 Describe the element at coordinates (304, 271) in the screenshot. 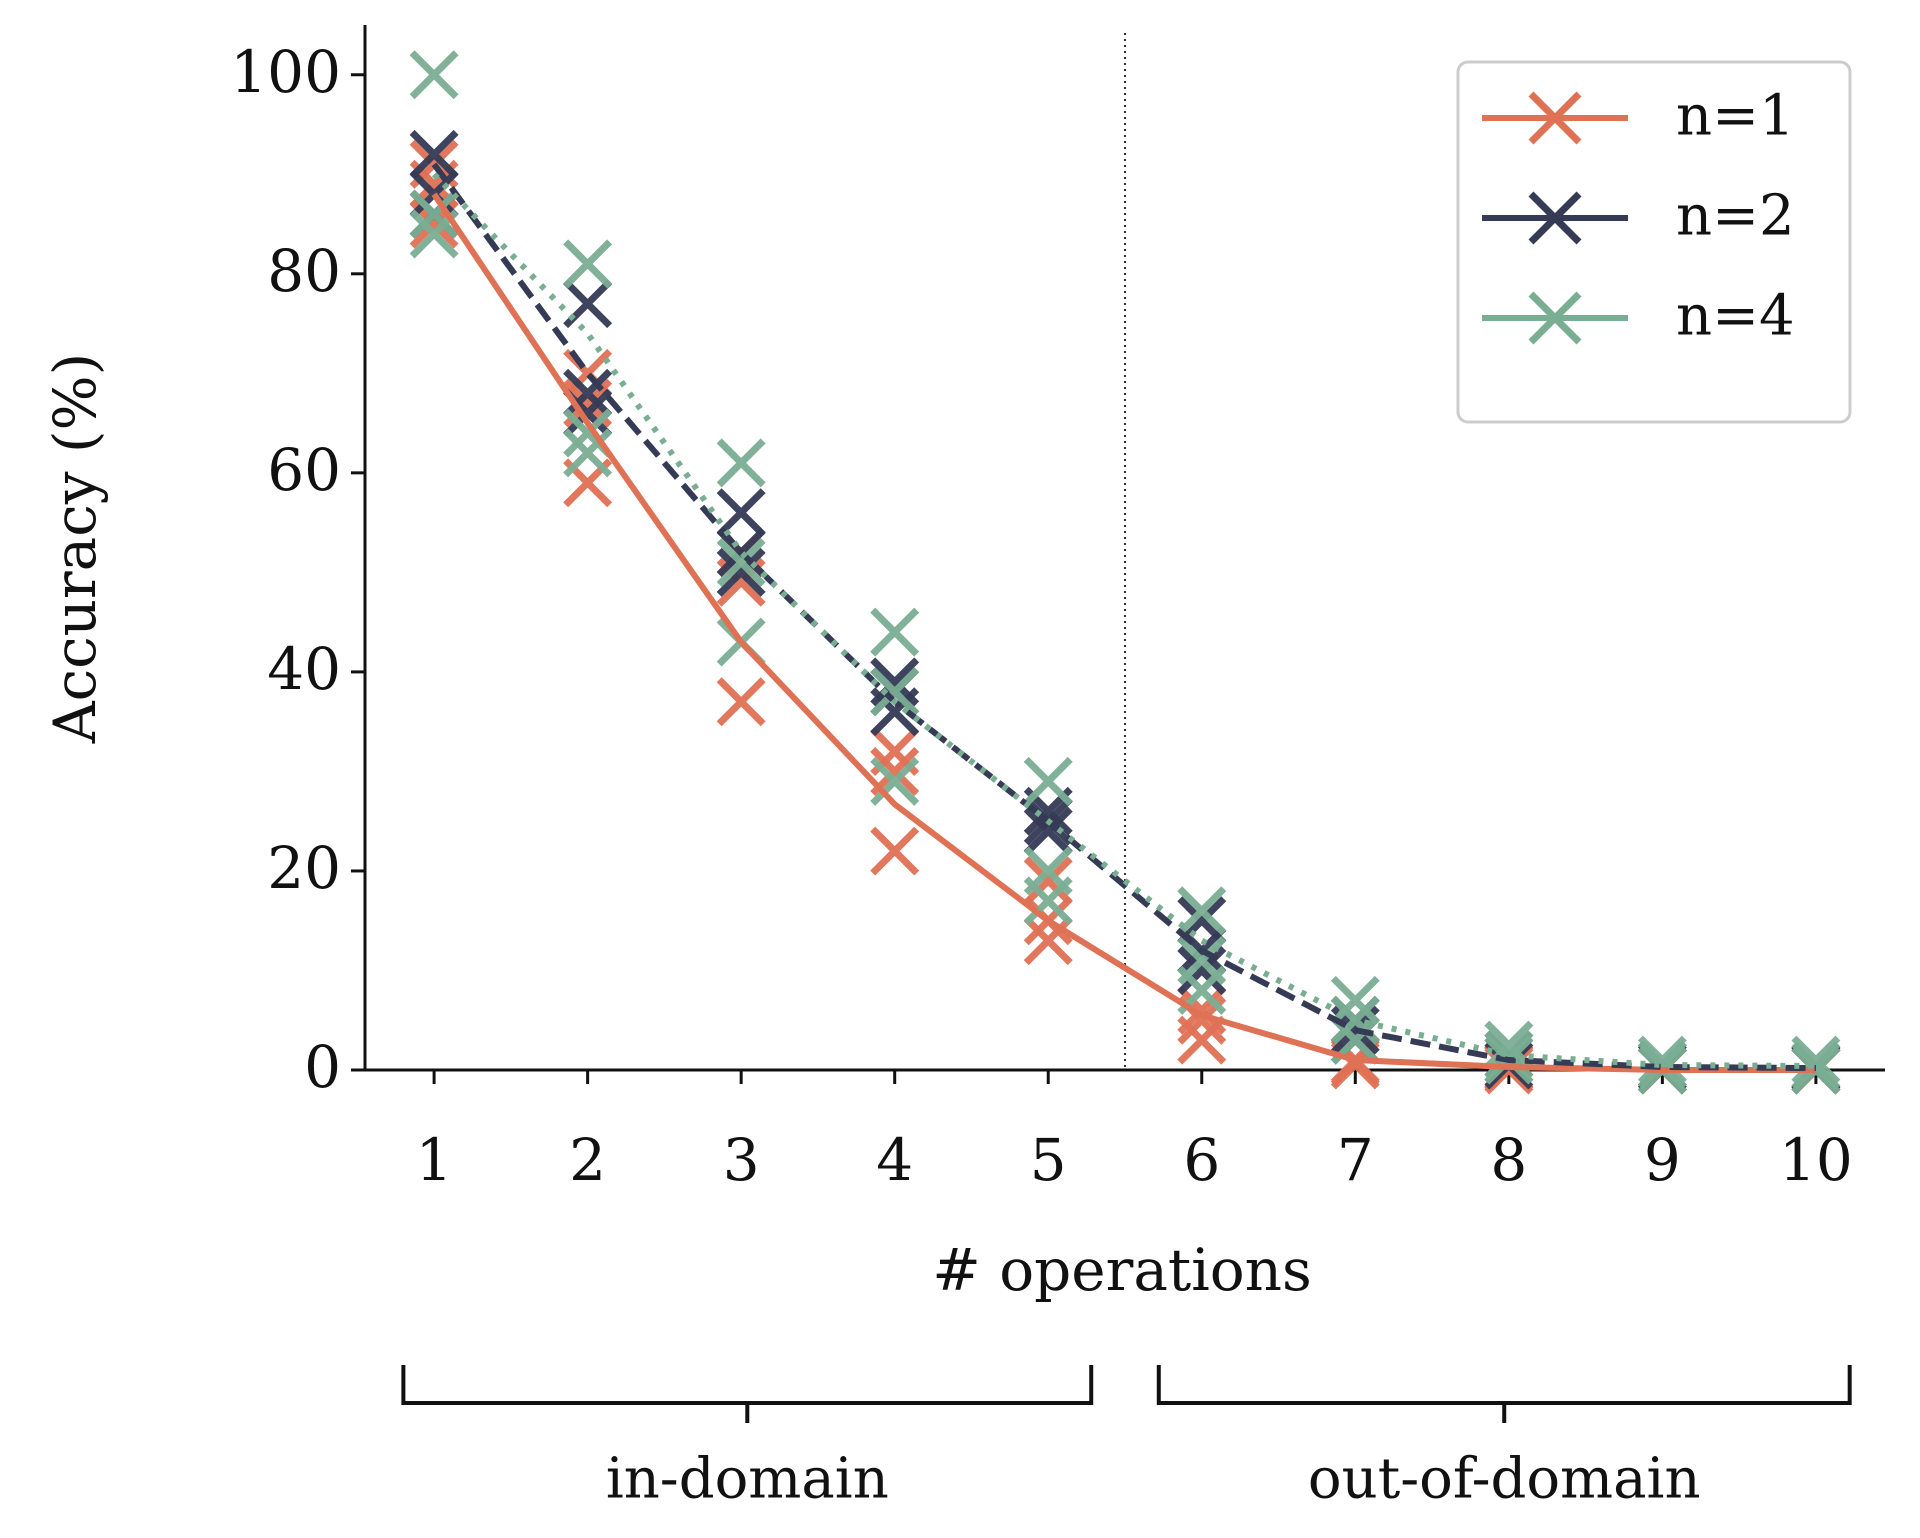

I see `y-tick-label: 80` at that location.